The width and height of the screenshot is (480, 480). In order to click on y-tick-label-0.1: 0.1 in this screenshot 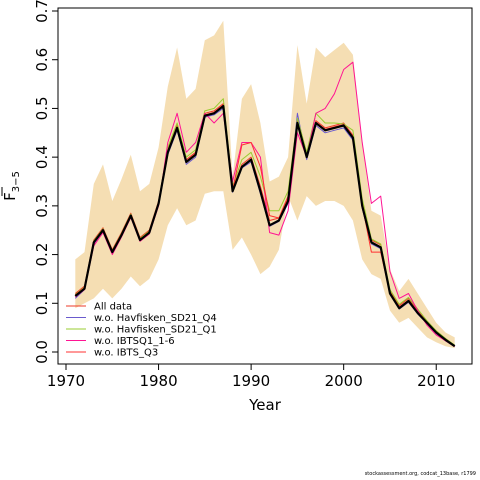, I will do `click(42, 303)`.